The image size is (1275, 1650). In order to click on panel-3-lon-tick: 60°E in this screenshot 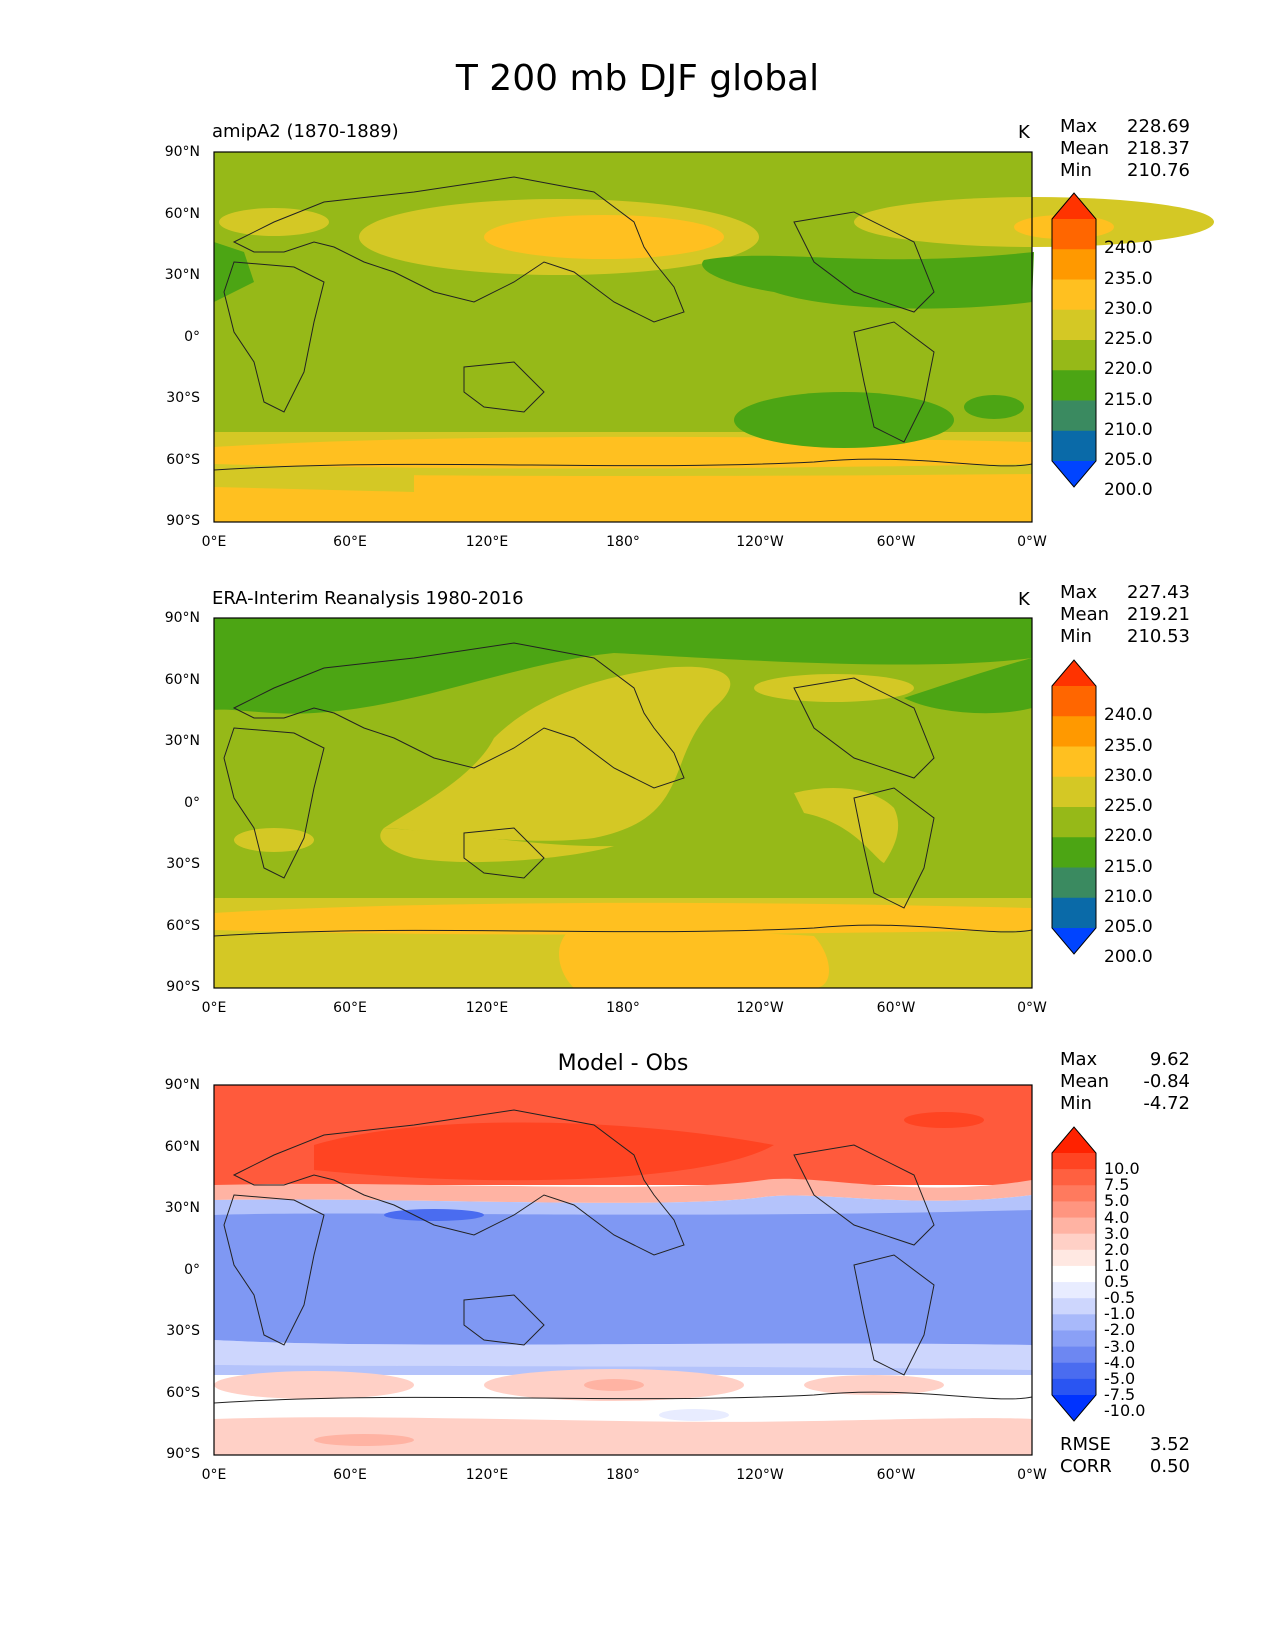, I will do `click(350, 1475)`.